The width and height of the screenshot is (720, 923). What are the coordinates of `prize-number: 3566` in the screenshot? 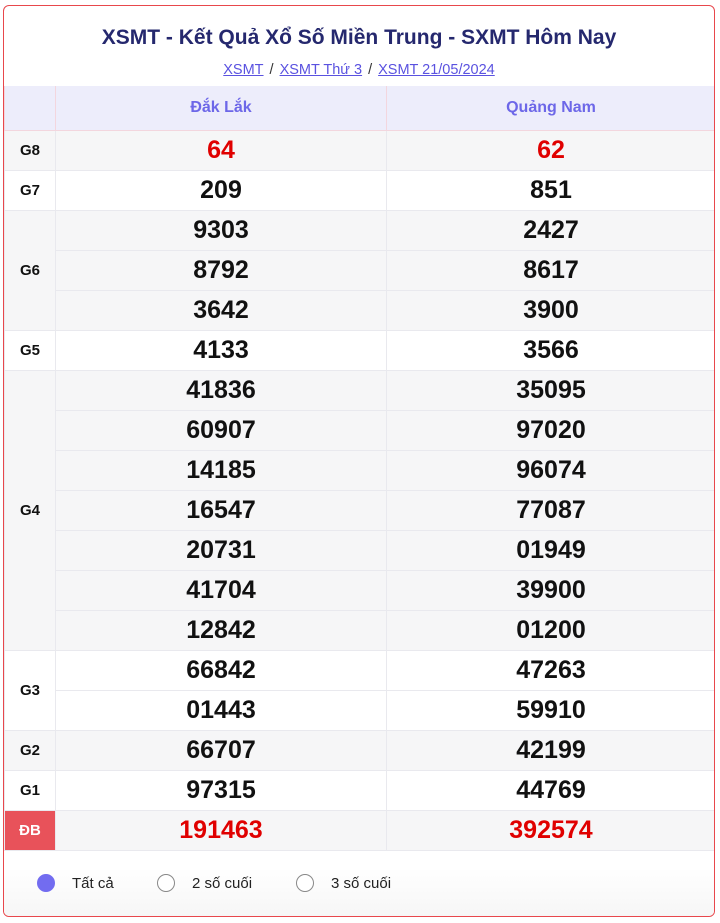 It's located at (550, 350).